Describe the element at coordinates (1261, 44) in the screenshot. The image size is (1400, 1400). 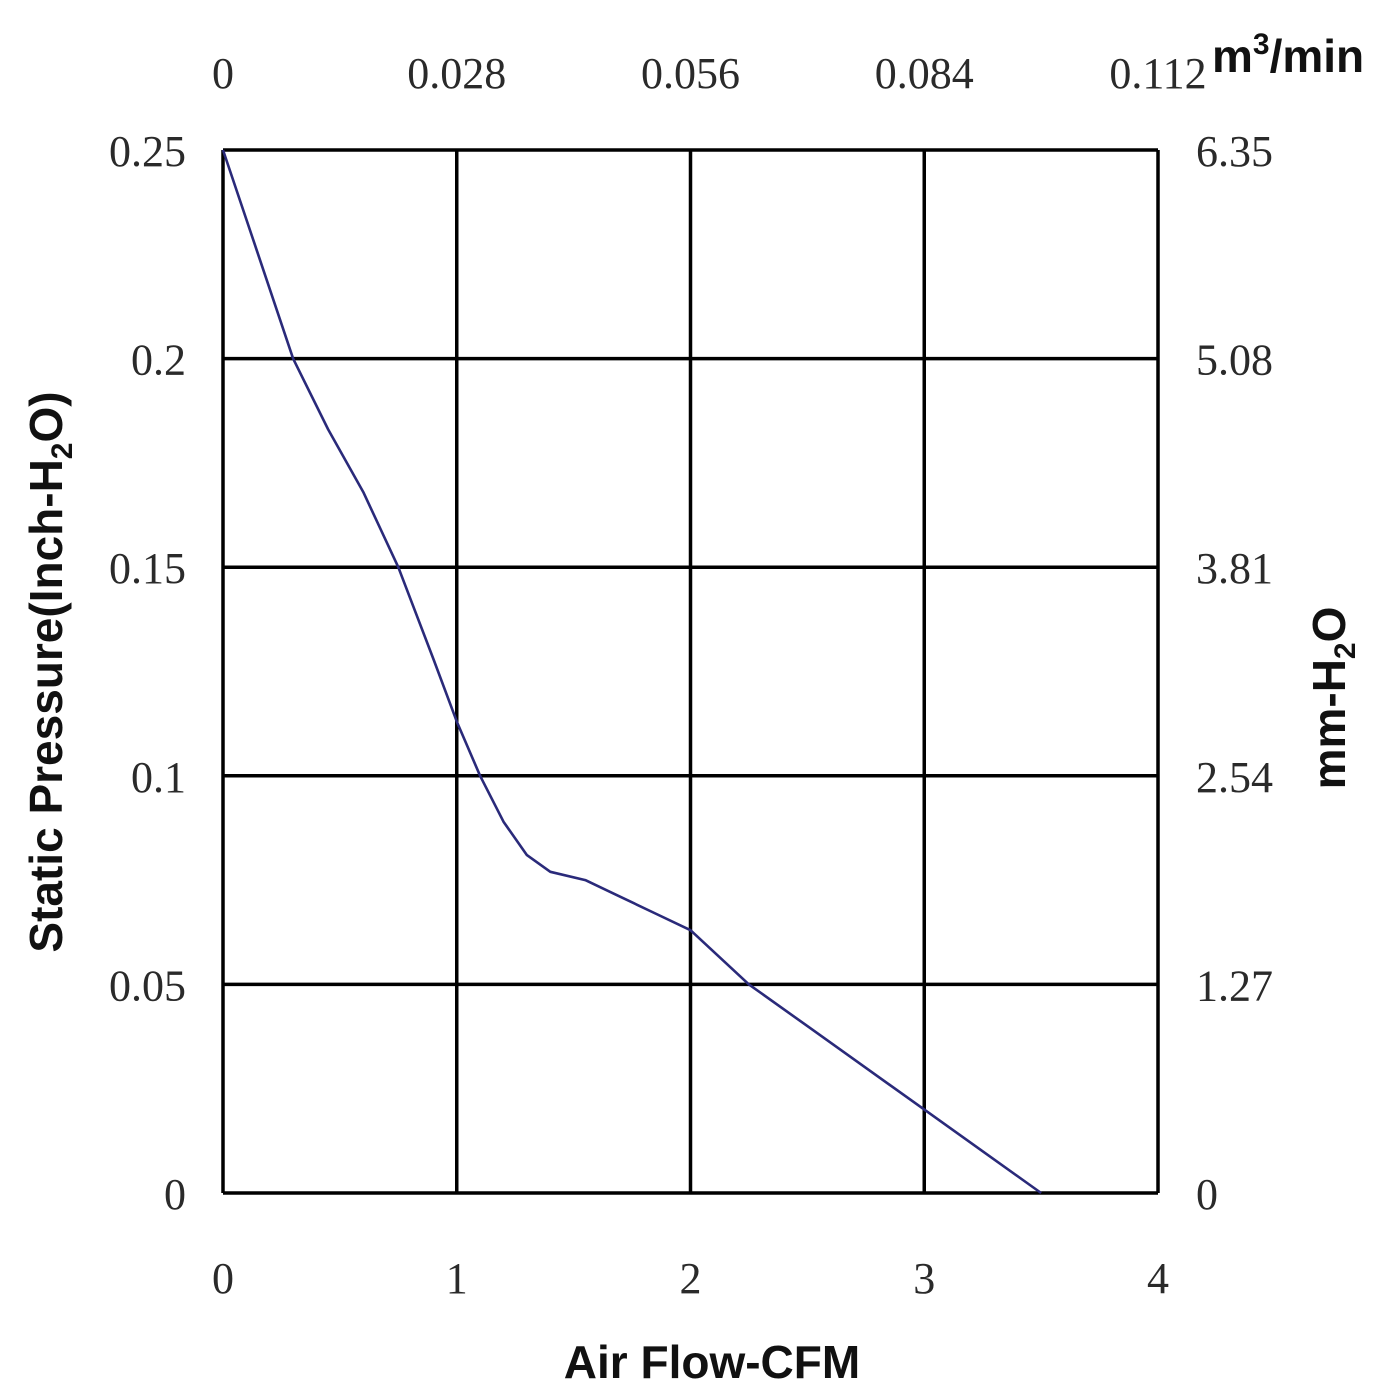
I see `top-axis-unit-sup: 3` at that location.